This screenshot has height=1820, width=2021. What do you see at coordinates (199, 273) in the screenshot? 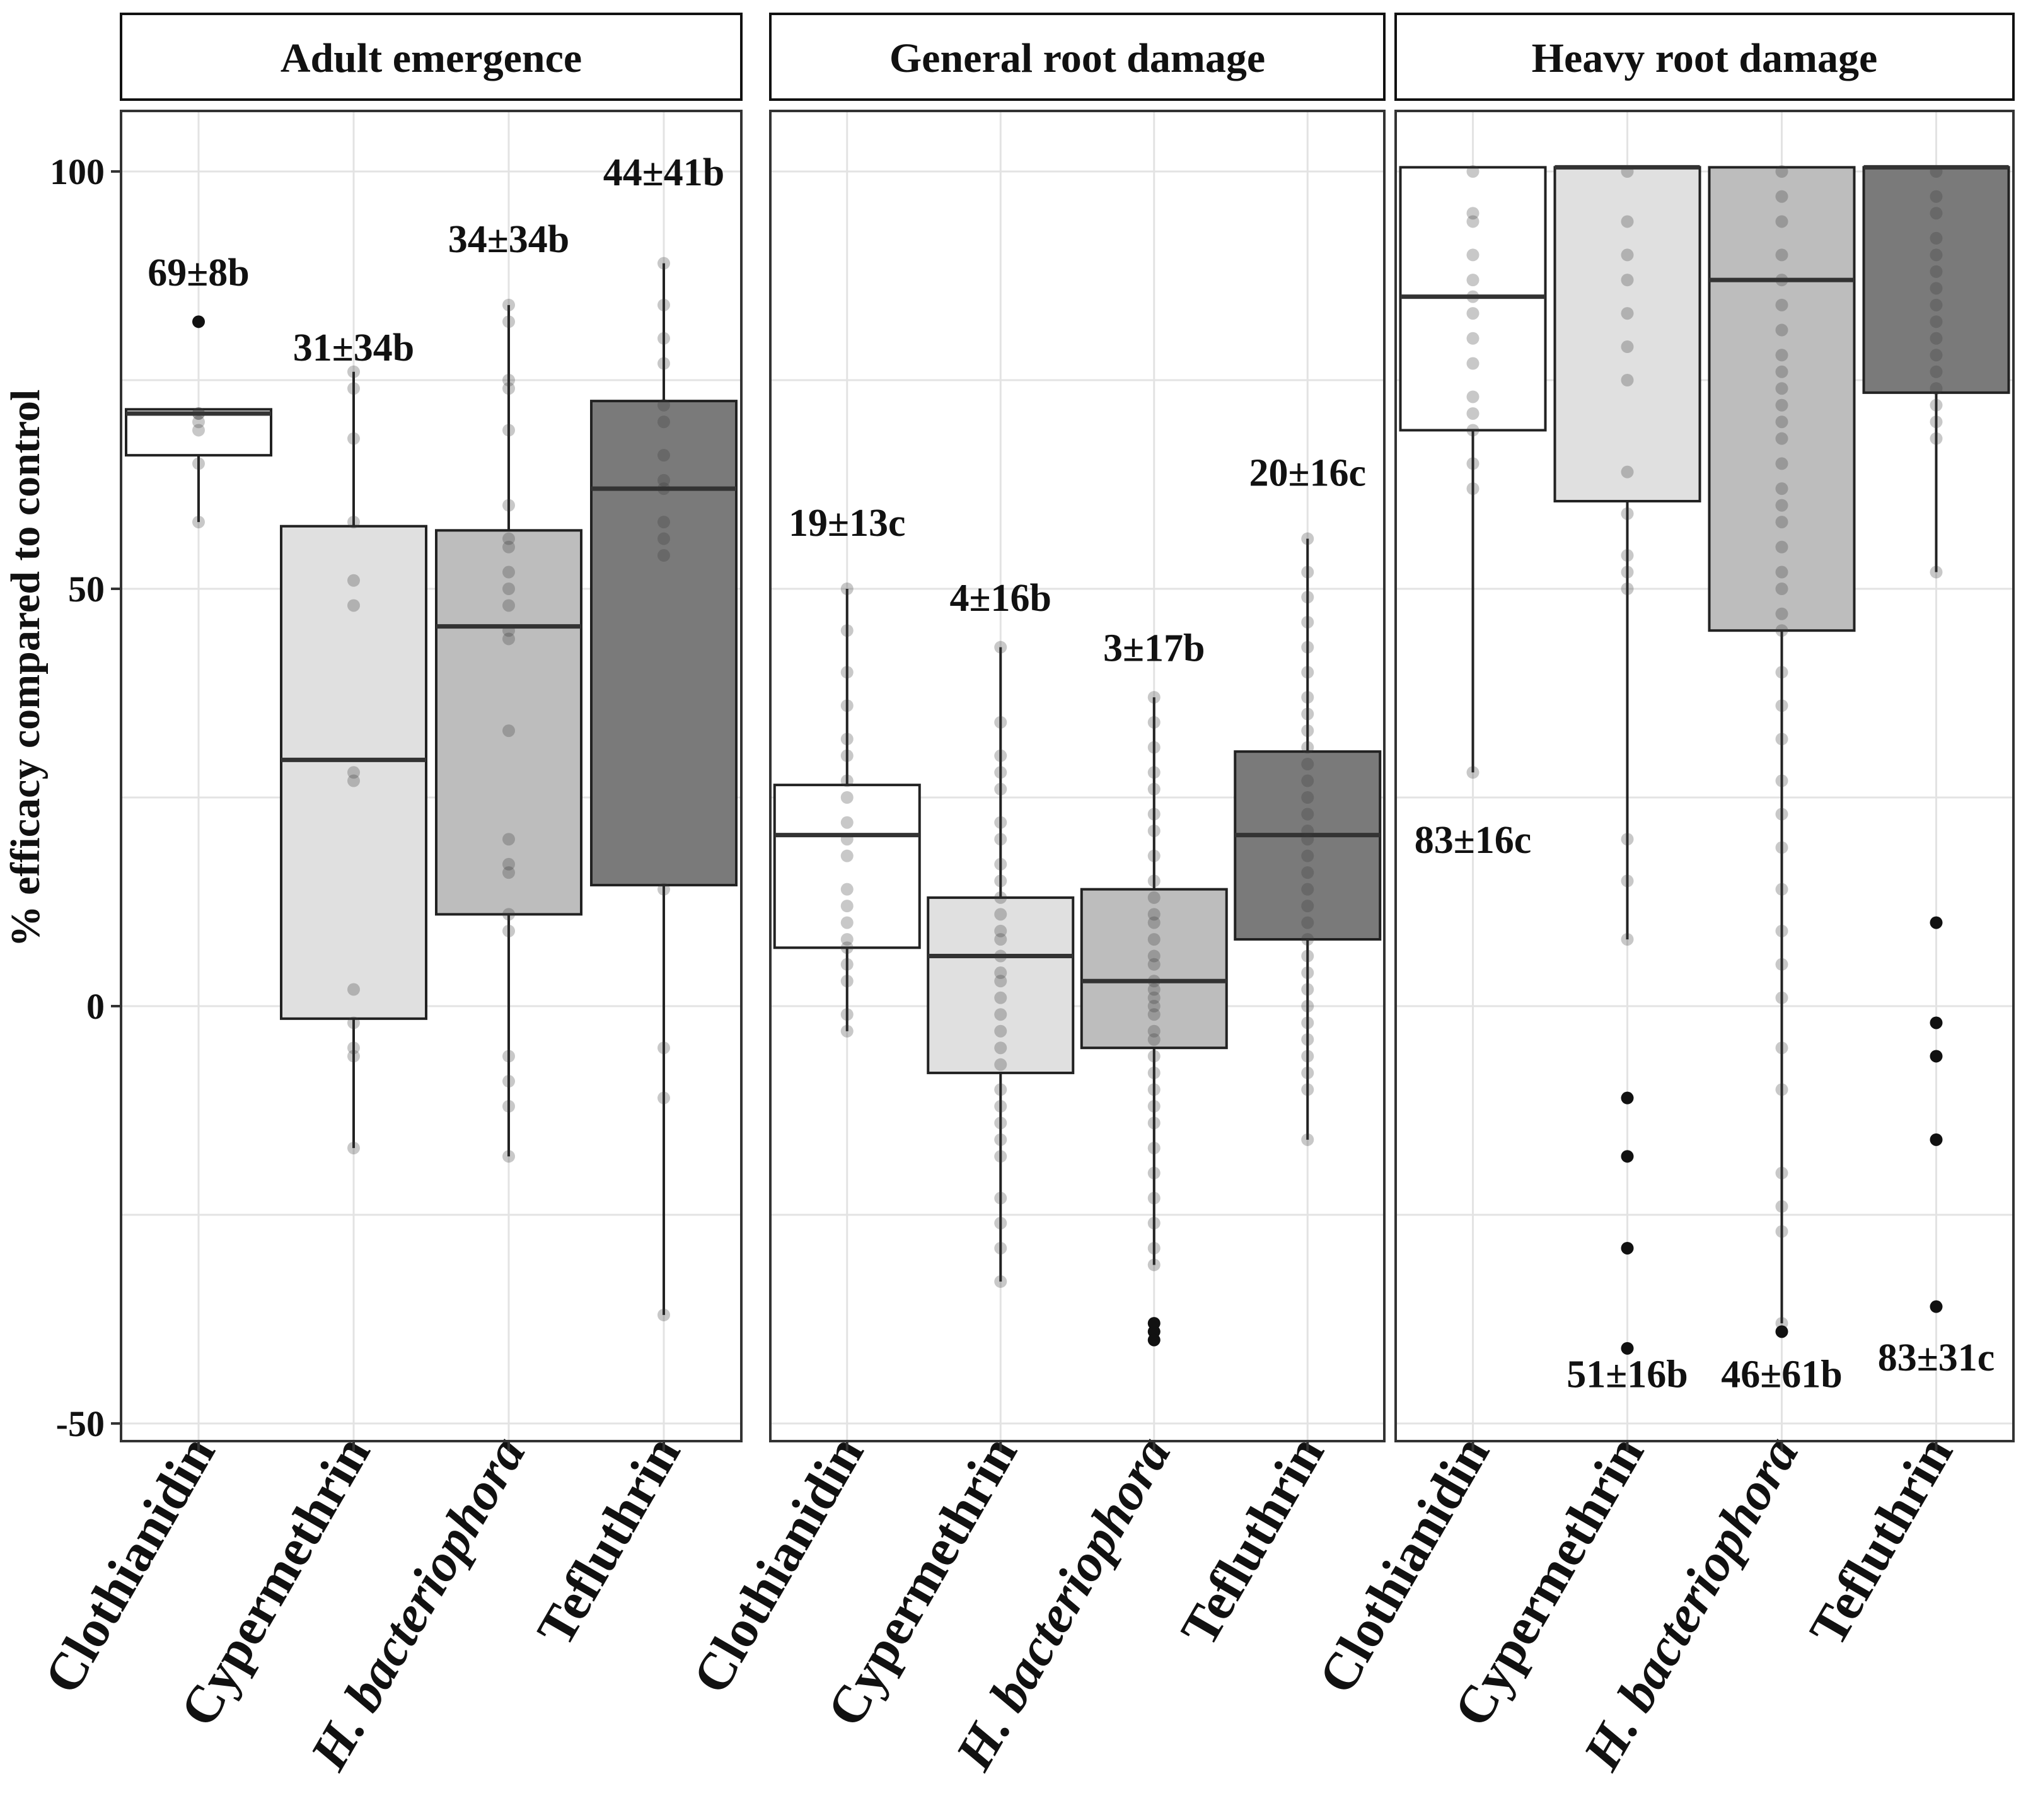
I see `box-annotation: 69±8b` at bounding box center [199, 273].